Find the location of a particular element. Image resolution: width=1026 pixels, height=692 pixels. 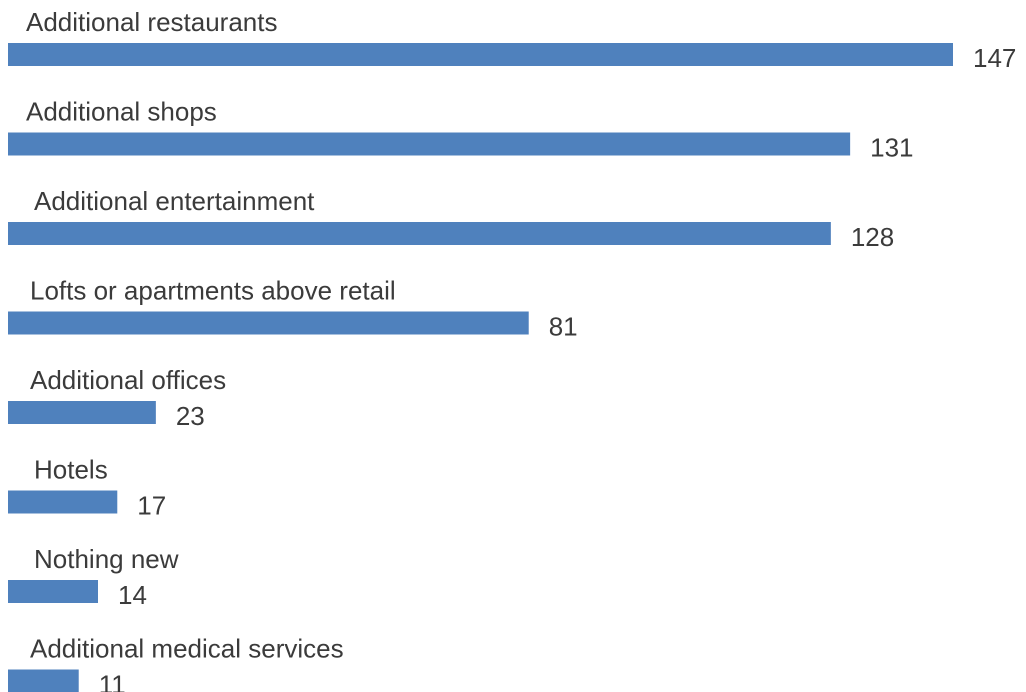

category-label: Lofts or apartments above retail is located at coordinates (213, 291).